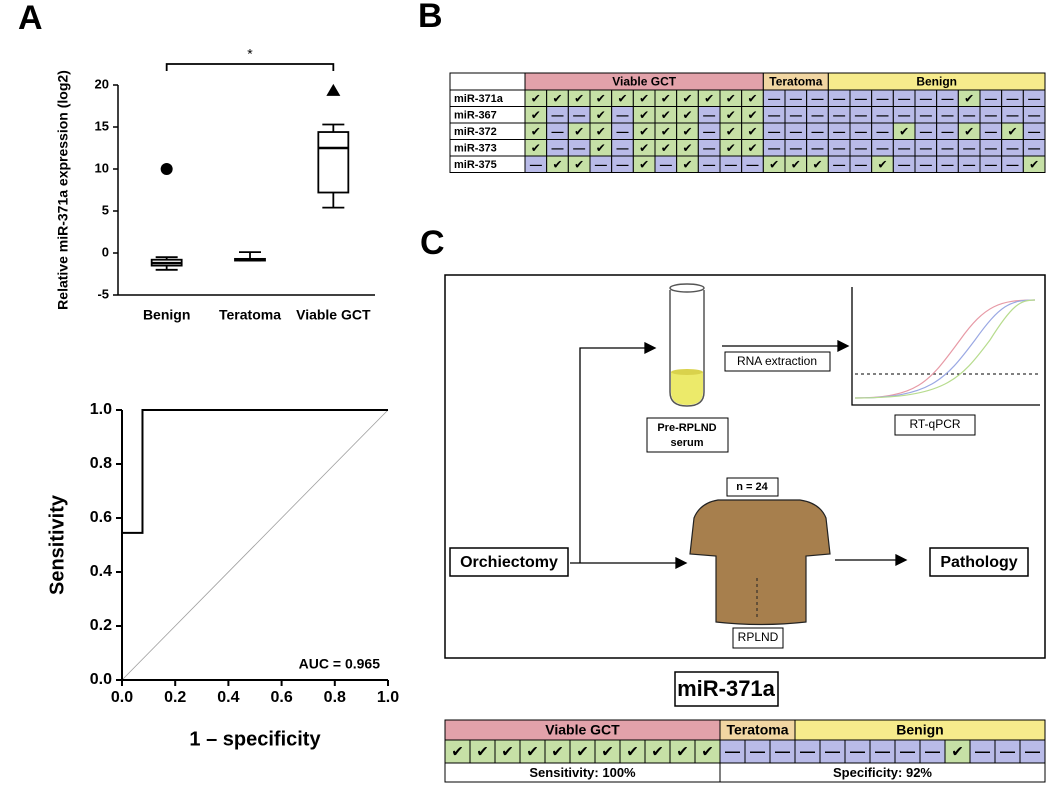 The height and width of the screenshot is (785, 1050). Describe the element at coordinates (432, 243) in the screenshot. I see `panel-label: C` at that location.